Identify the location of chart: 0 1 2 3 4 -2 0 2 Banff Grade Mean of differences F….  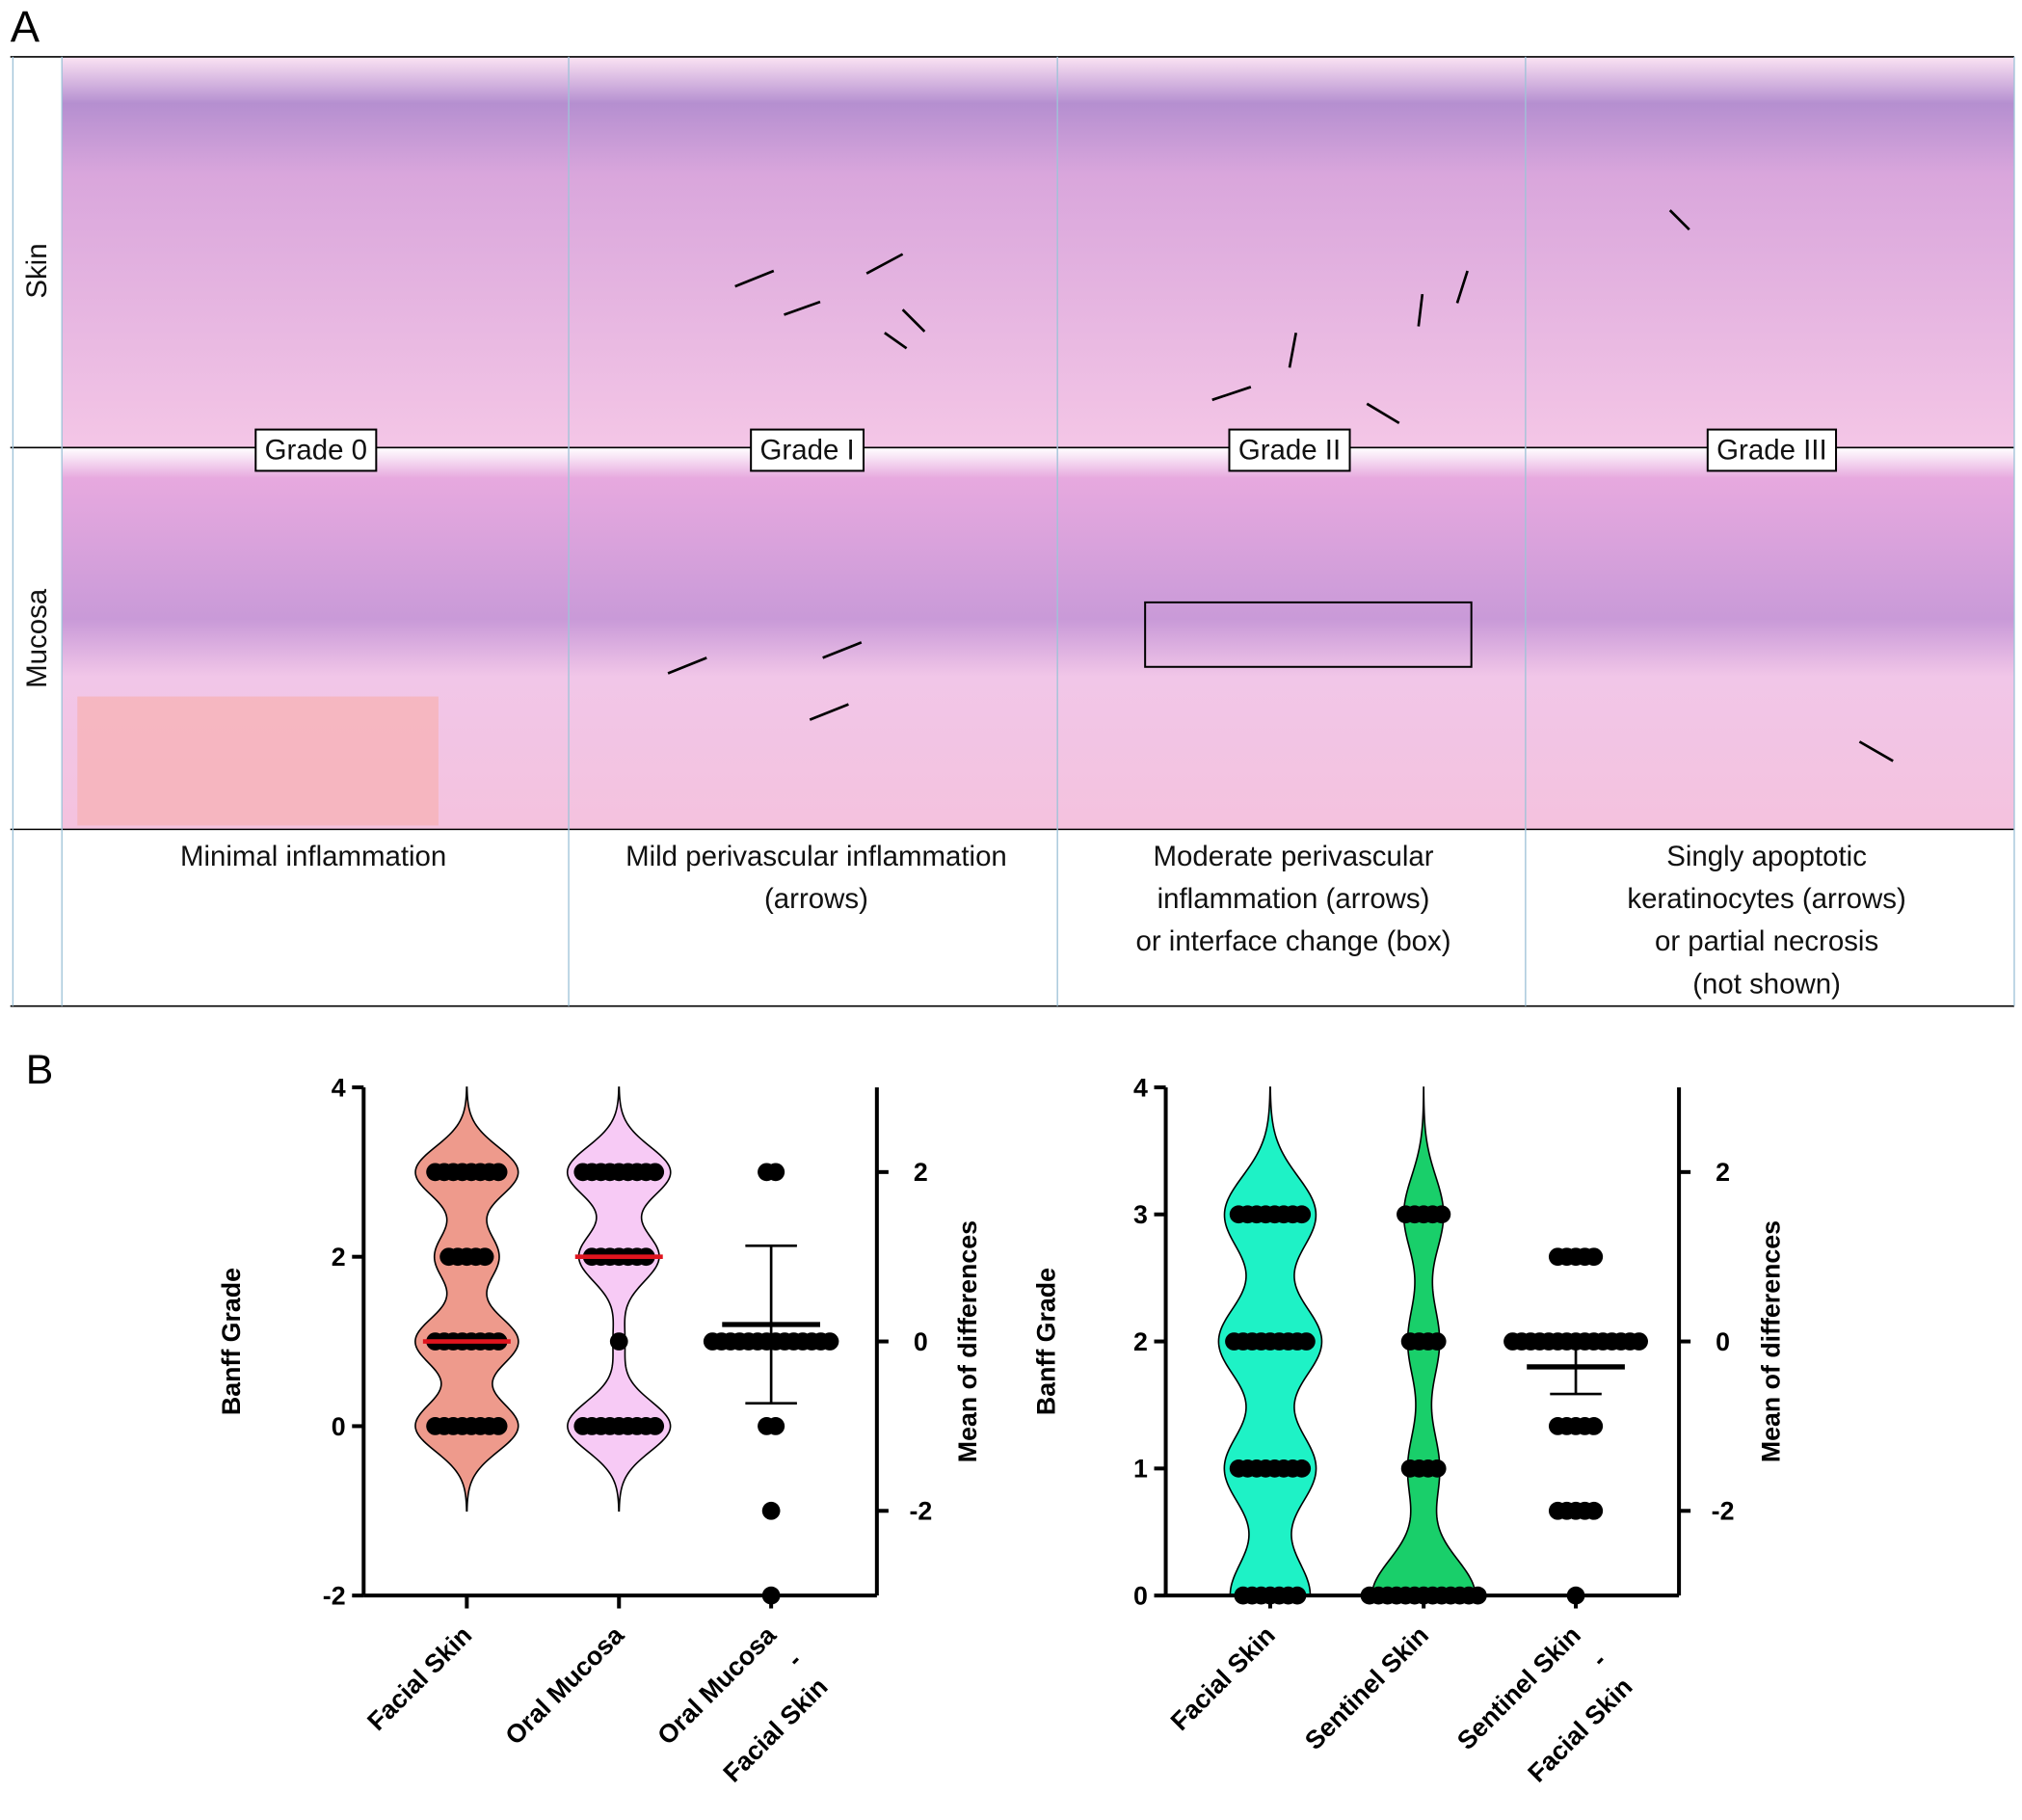
(1408, 1430).